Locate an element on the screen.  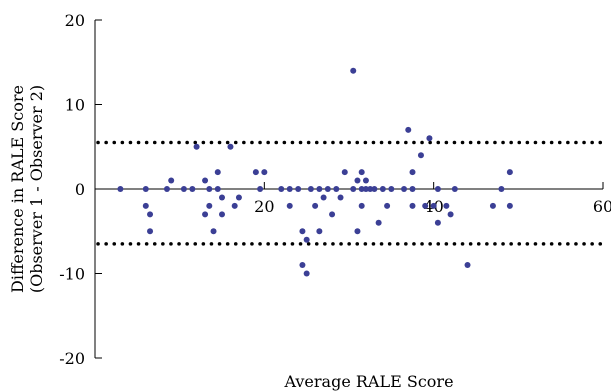
x-tick-label: 60 is located at coordinates (602, 206).